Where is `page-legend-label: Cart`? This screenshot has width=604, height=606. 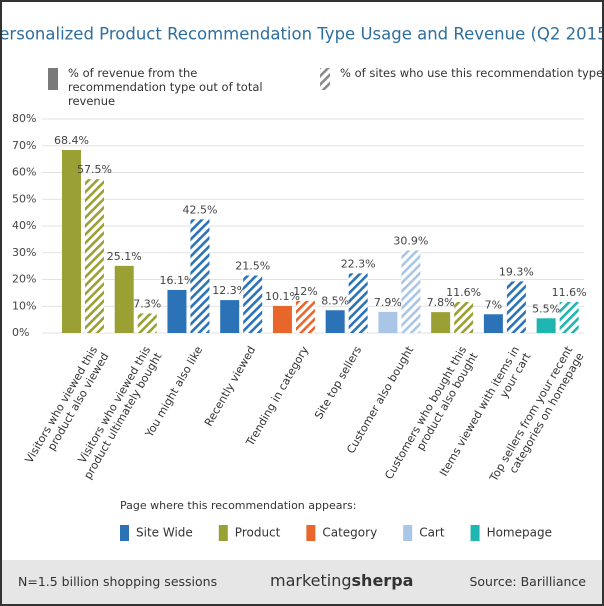 page-legend-label: Cart is located at coordinates (432, 533).